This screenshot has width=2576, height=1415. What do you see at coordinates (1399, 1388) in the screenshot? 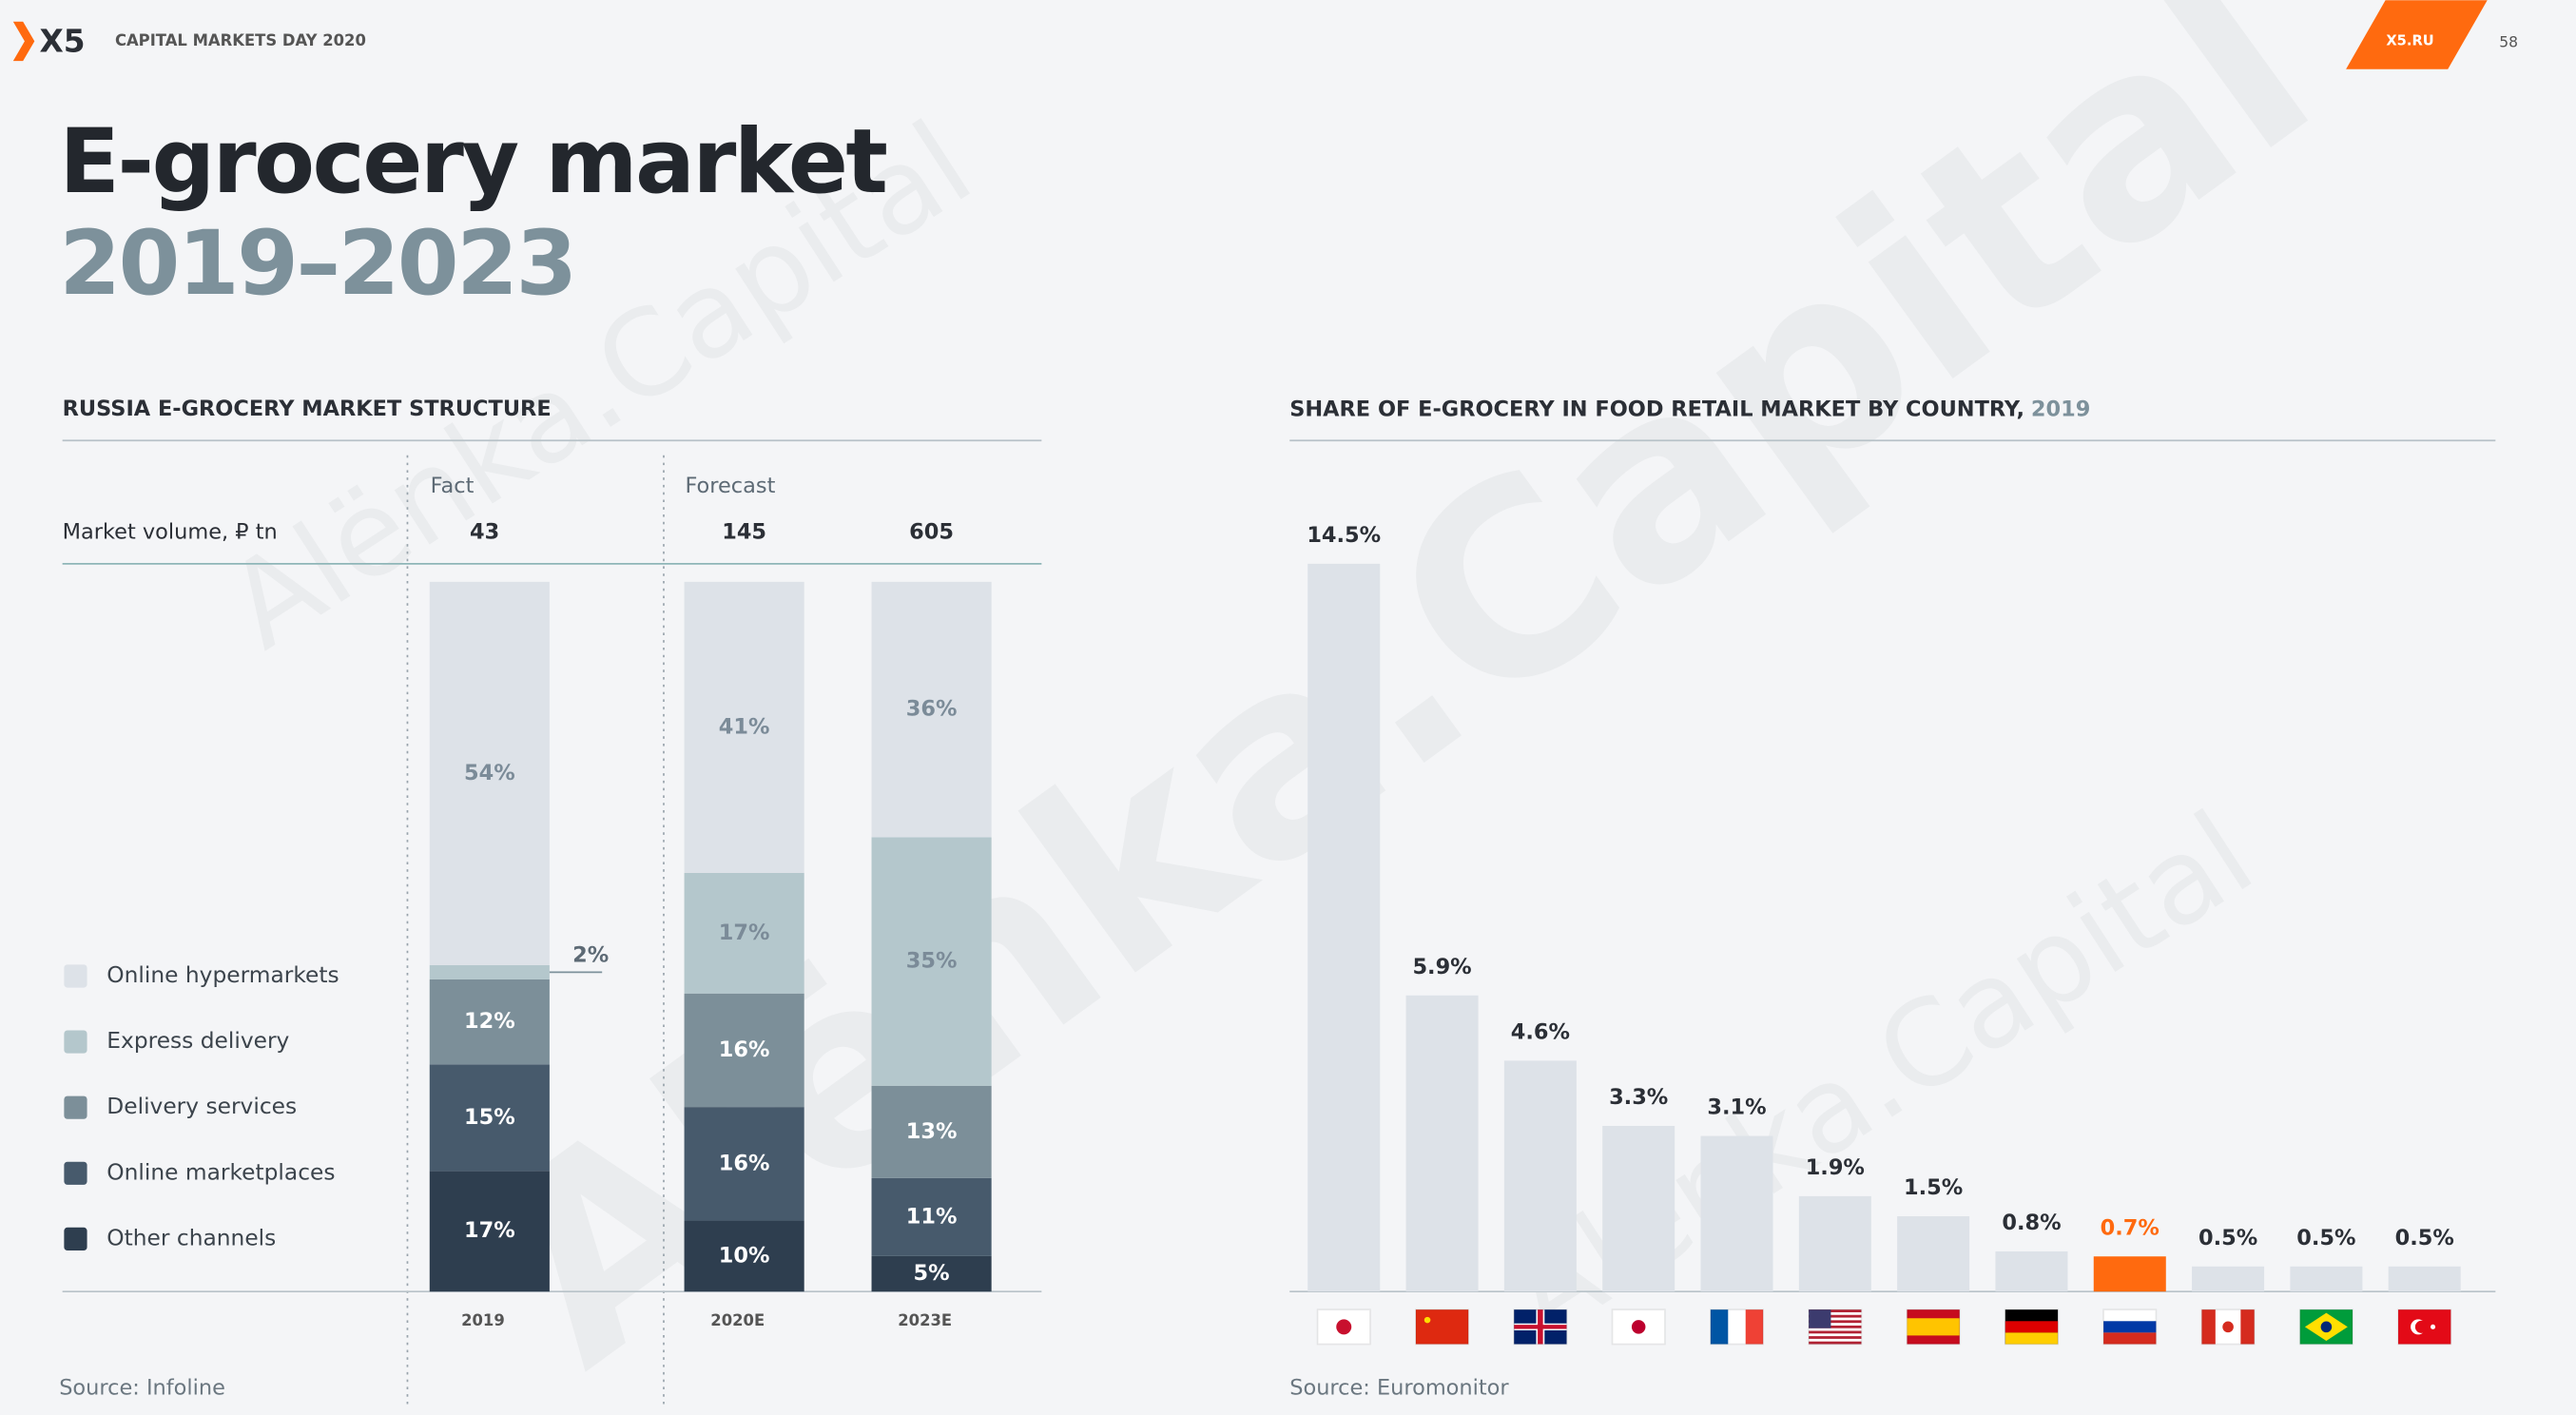
I see `source: Source: Euromonitor` at bounding box center [1399, 1388].